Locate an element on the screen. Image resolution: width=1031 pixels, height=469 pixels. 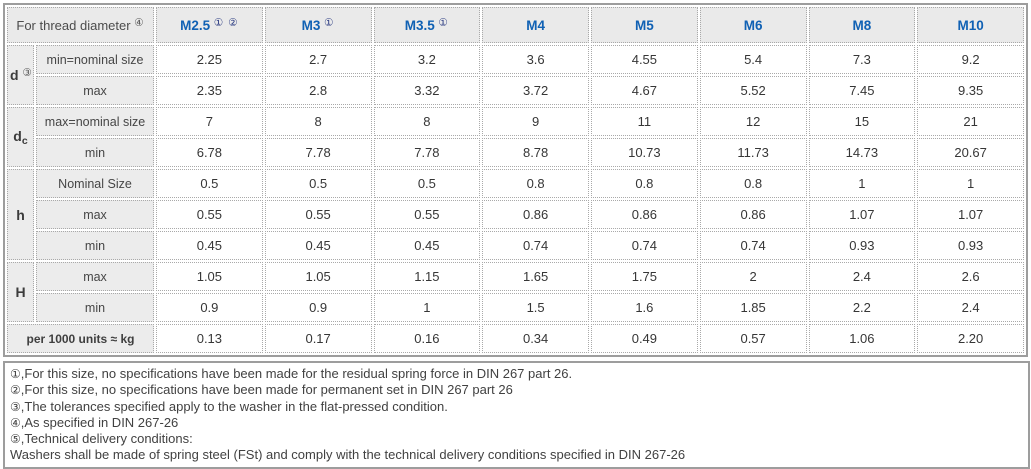
value-cell: 1.05 is located at coordinates (209, 276).